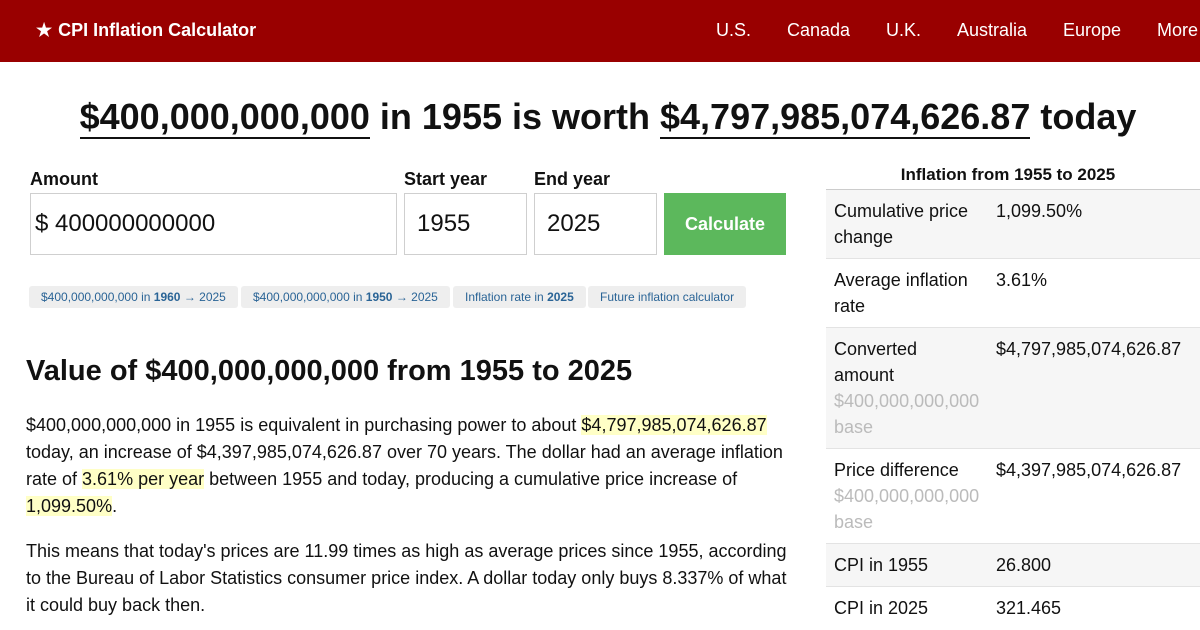 This screenshot has height=630, width=1200. I want to click on highlight-converted: $4,797,985,074,626.87, so click(674, 425).